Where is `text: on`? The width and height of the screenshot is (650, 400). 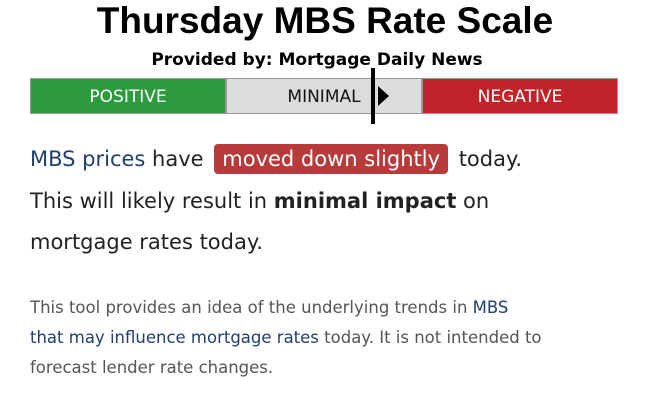
text: on is located at coordinates (473, 201).